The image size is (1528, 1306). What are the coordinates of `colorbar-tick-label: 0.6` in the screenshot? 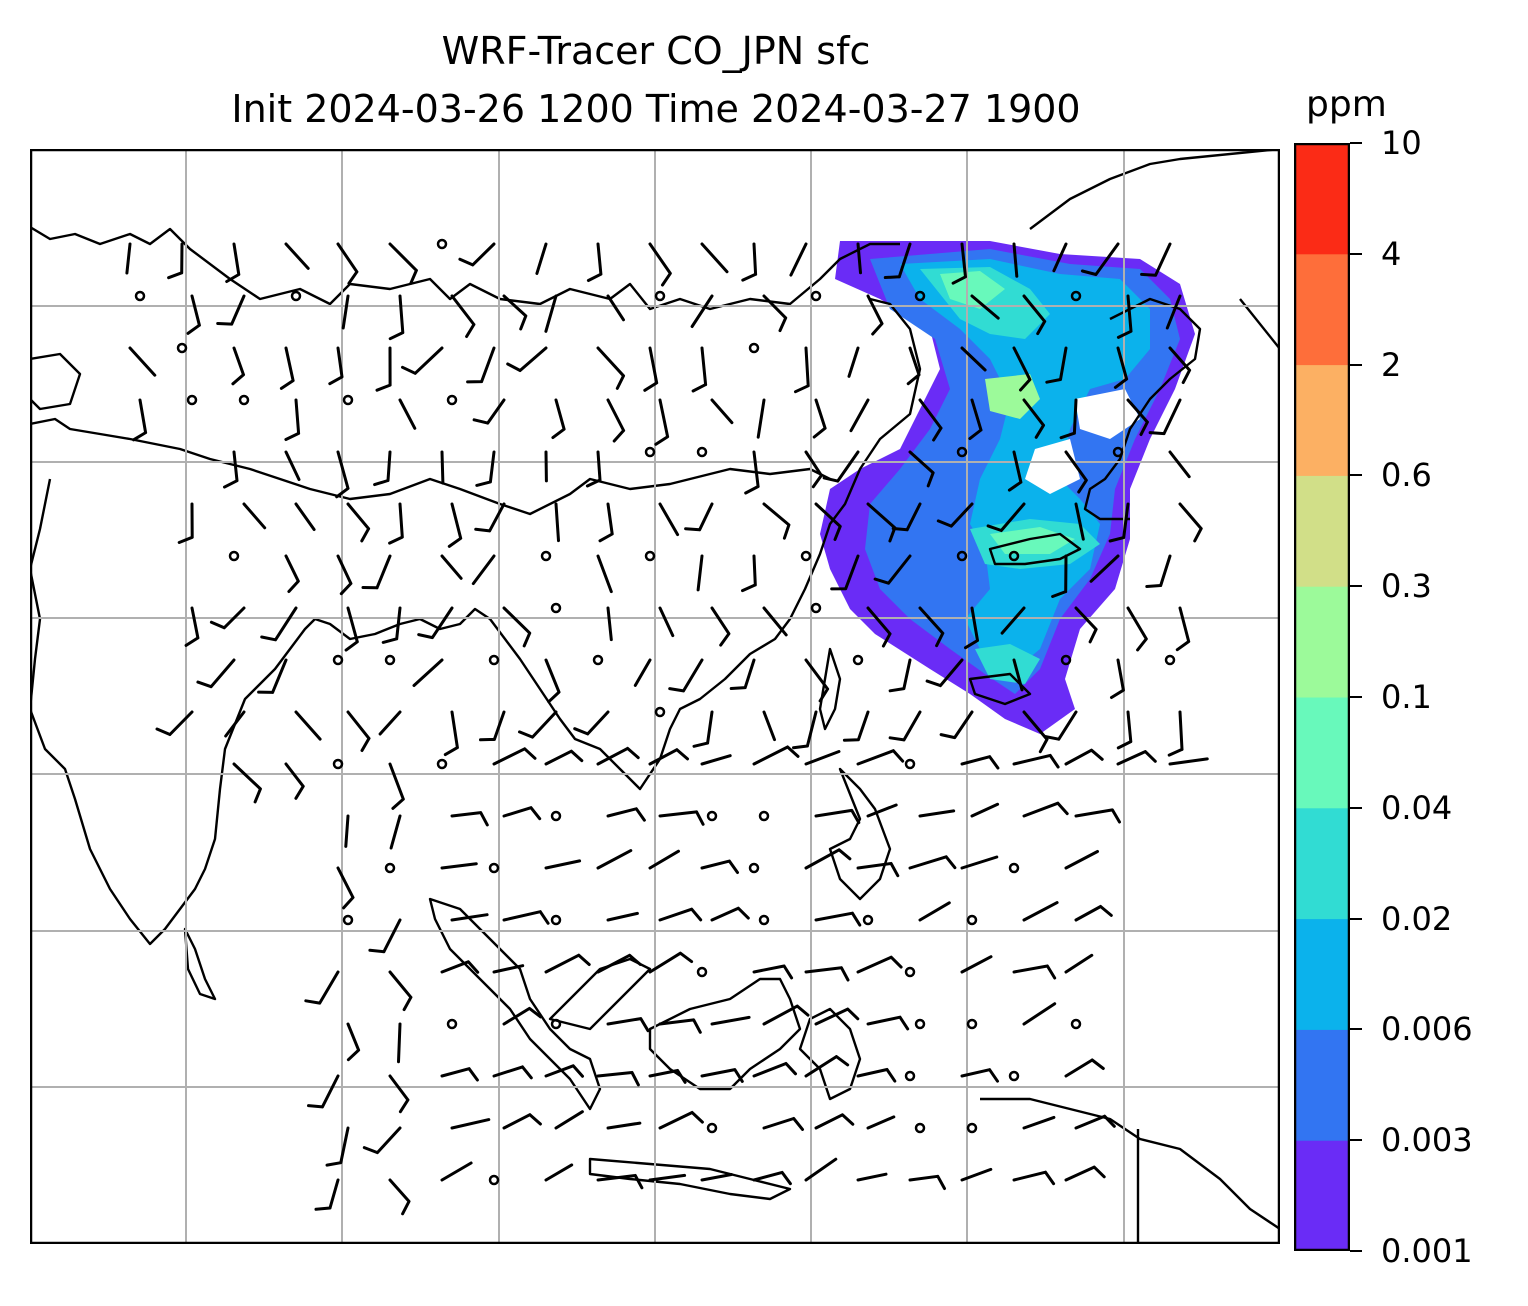 It's located at (1406, 475).